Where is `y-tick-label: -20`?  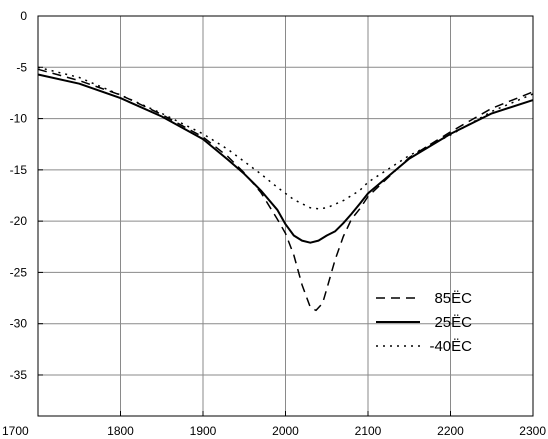 y-tick-label: -20 is located at coordinates (19, 221).